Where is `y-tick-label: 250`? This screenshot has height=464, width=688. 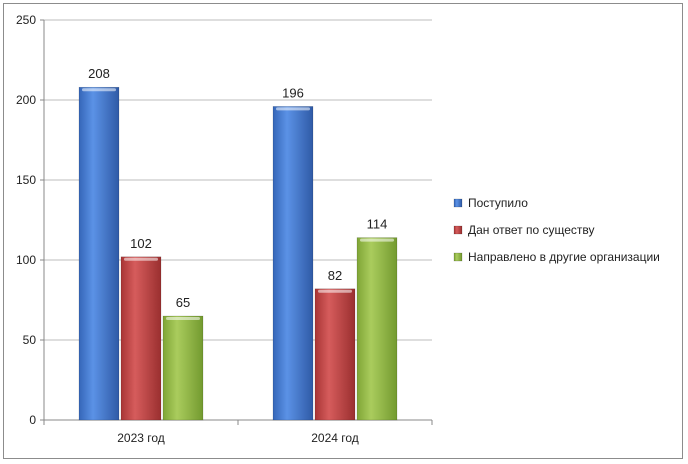 y-tick-label: 250 is located at coordinates (26, 20).